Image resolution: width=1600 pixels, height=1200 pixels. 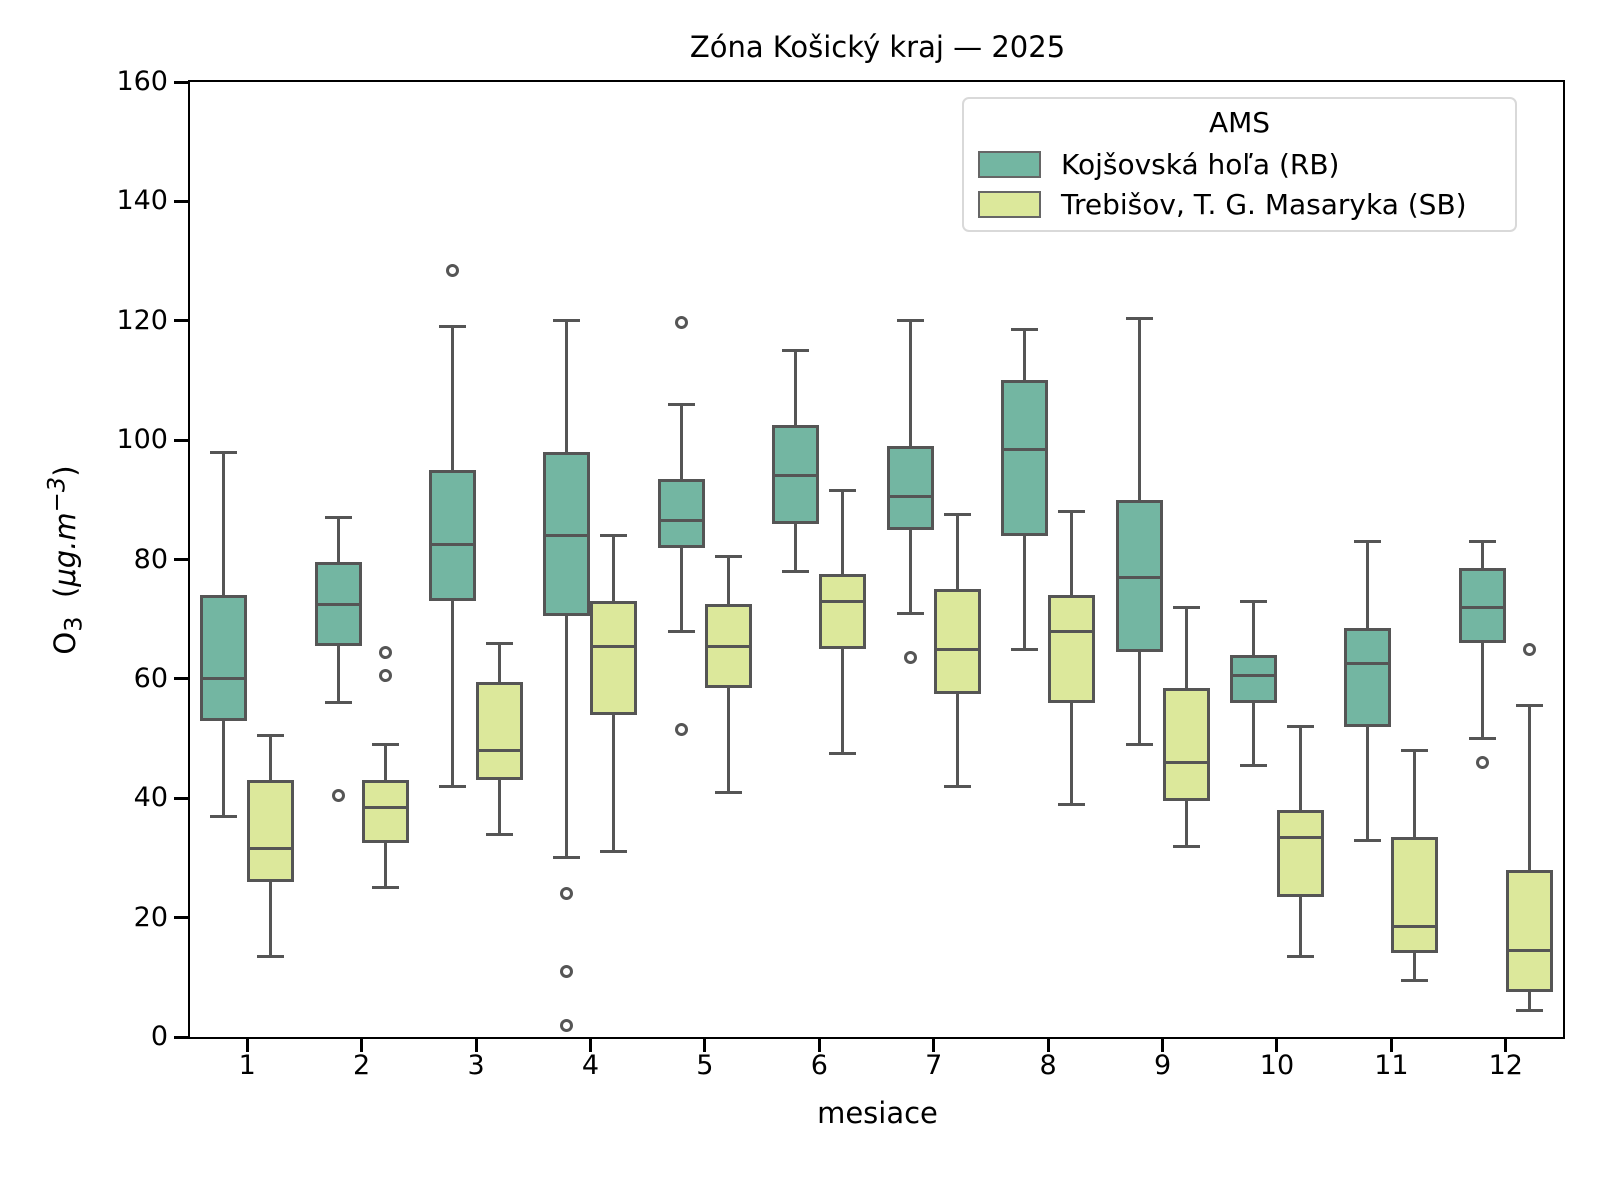 What do you see at coordinates (1368, 664) in the screenshot?
I see `median-rb-m11` at bounding box center [1368, 664].